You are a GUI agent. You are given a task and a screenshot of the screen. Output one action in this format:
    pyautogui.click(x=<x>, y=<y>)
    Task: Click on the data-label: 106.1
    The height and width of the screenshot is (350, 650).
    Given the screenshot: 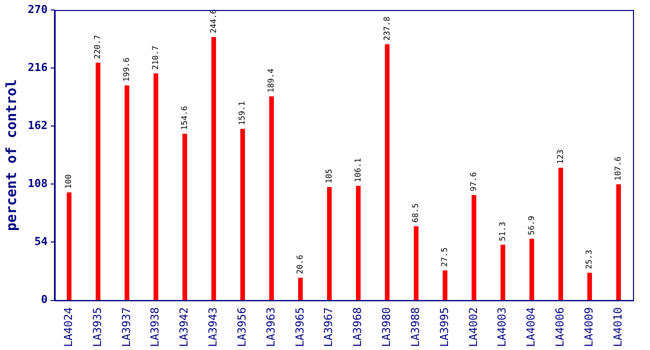 What is the action you would take?
    pyautogui.click(x=357, y=170)
    